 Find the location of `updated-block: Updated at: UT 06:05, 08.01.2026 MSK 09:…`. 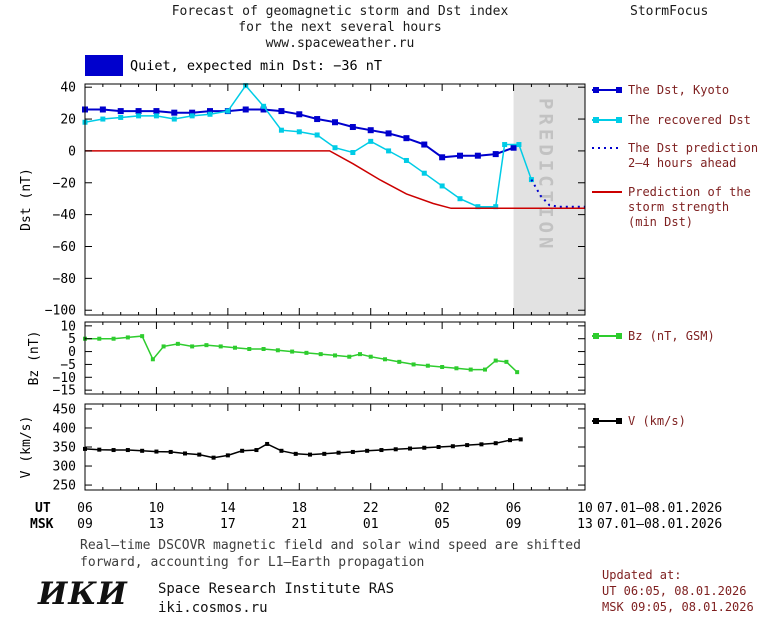

updated-block: Updated at: UT 06:05, 08.01.2026 MSK 09:… is located at coordinates (678, 591).